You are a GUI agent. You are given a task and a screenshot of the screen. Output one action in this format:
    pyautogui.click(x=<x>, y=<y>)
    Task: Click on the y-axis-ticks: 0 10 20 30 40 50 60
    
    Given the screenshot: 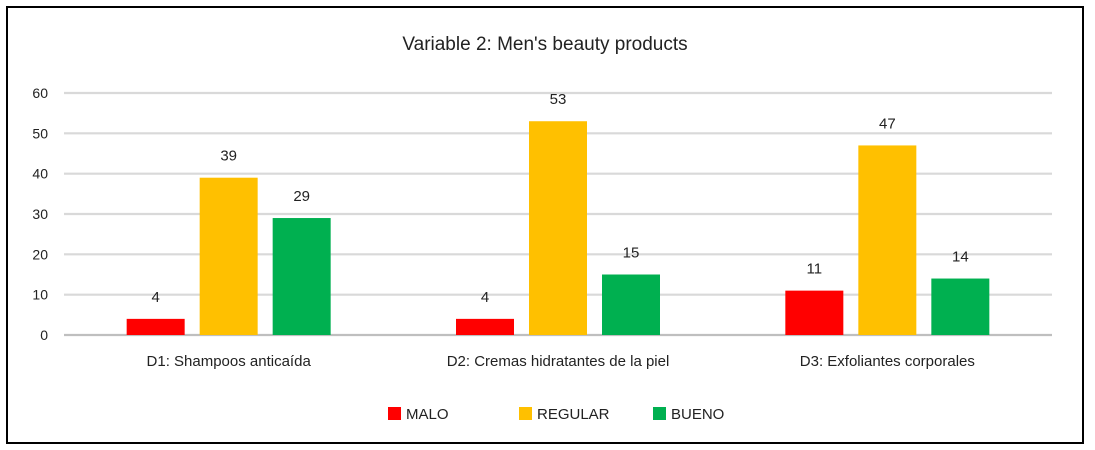 What is the action you would take?
    pyautogui.click(x=40, y=214)
    